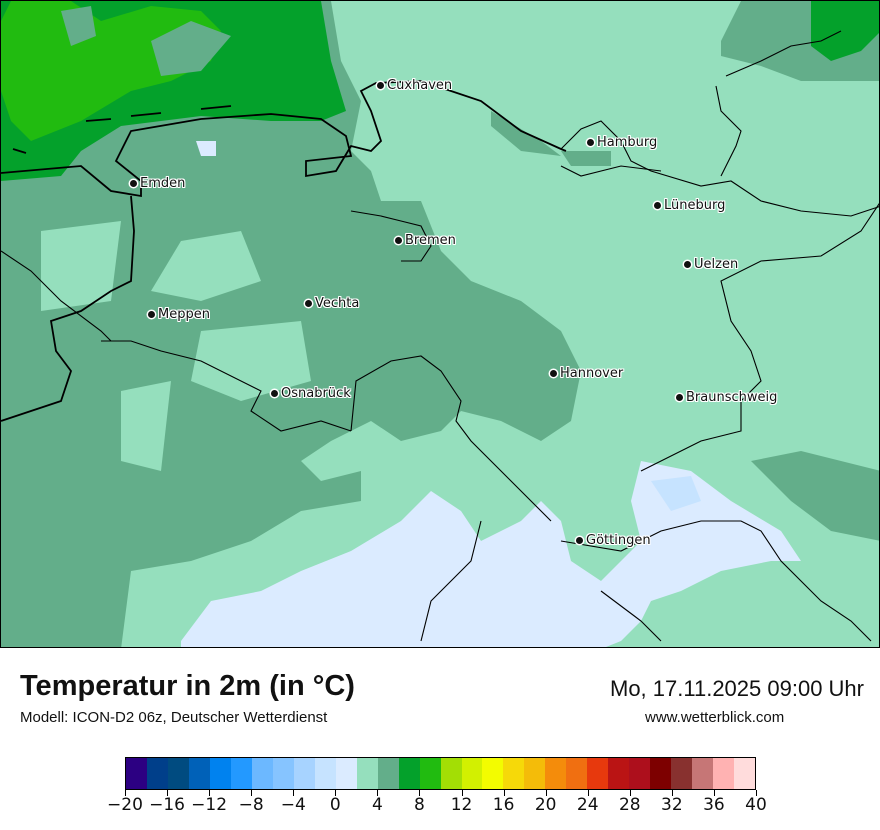  What do you see at coordinates (715, 717) in the screenshot?
I see `website-link: www.wetterblick.com` at bounding box center [715, 717].